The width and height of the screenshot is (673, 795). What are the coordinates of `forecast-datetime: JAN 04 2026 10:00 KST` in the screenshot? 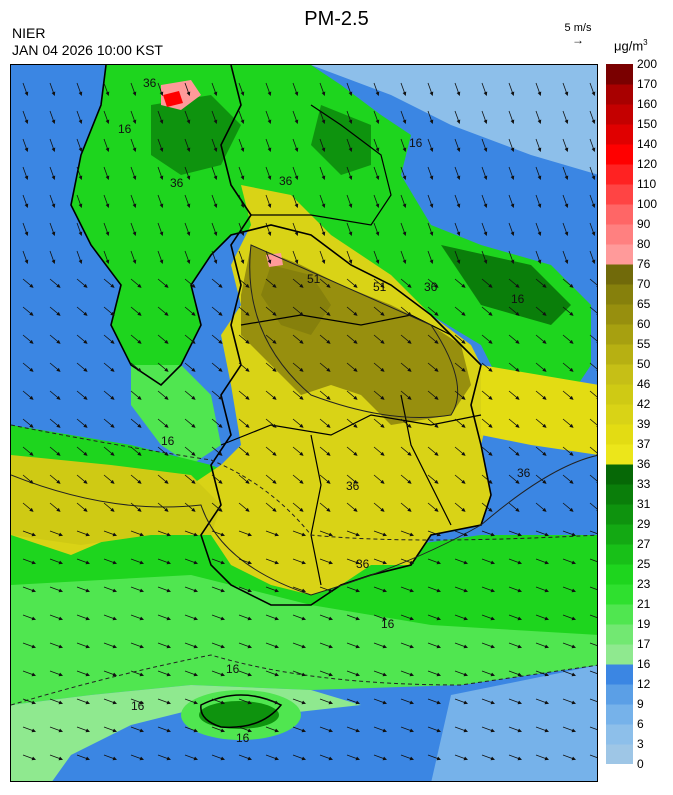 It's located at (87, 50).